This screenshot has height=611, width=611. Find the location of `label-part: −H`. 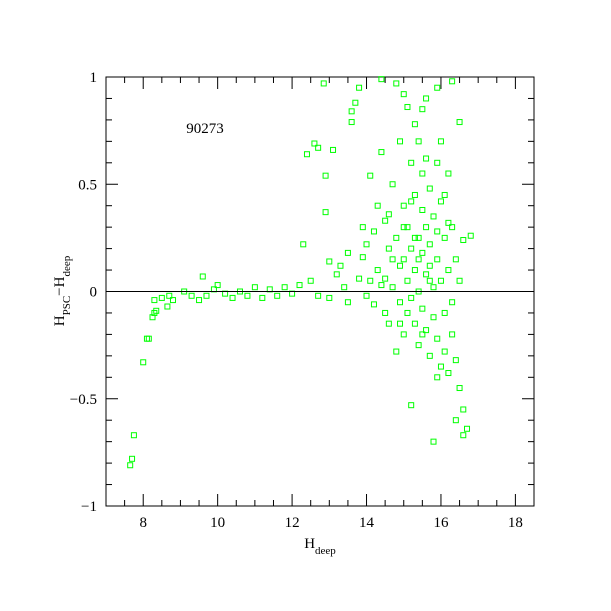

label-part: −H is located at coordinates (60, 285).